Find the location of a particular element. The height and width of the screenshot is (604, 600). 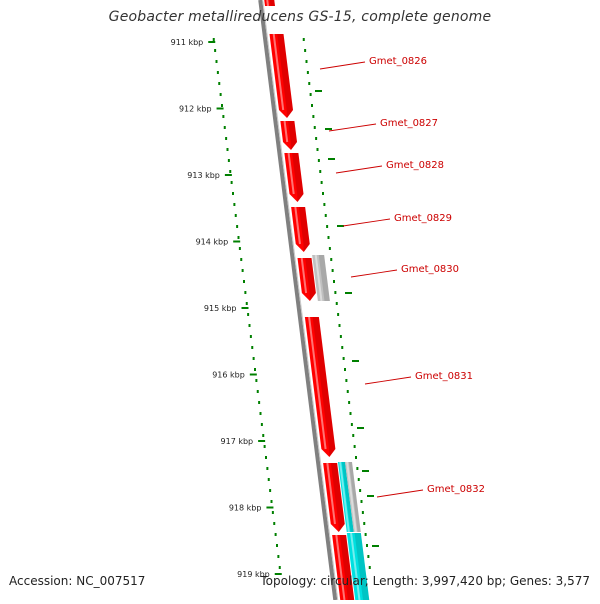

accession-text: Accession: NC_007517 is located at coordinates (77, 581).